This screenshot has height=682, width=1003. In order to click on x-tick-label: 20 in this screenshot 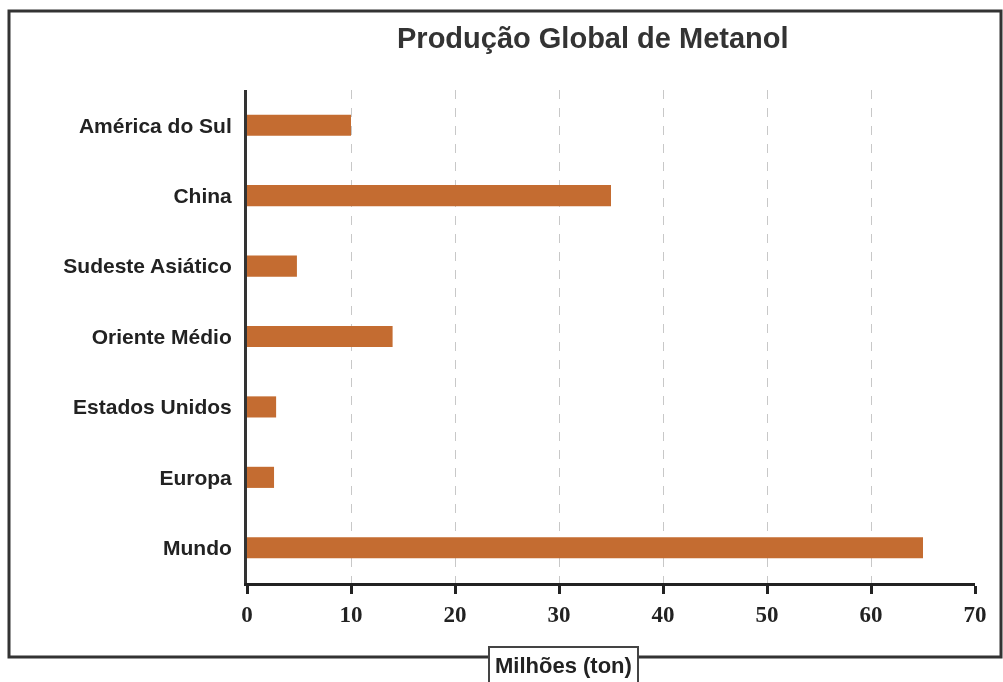, I will do `click(455, 614)`.